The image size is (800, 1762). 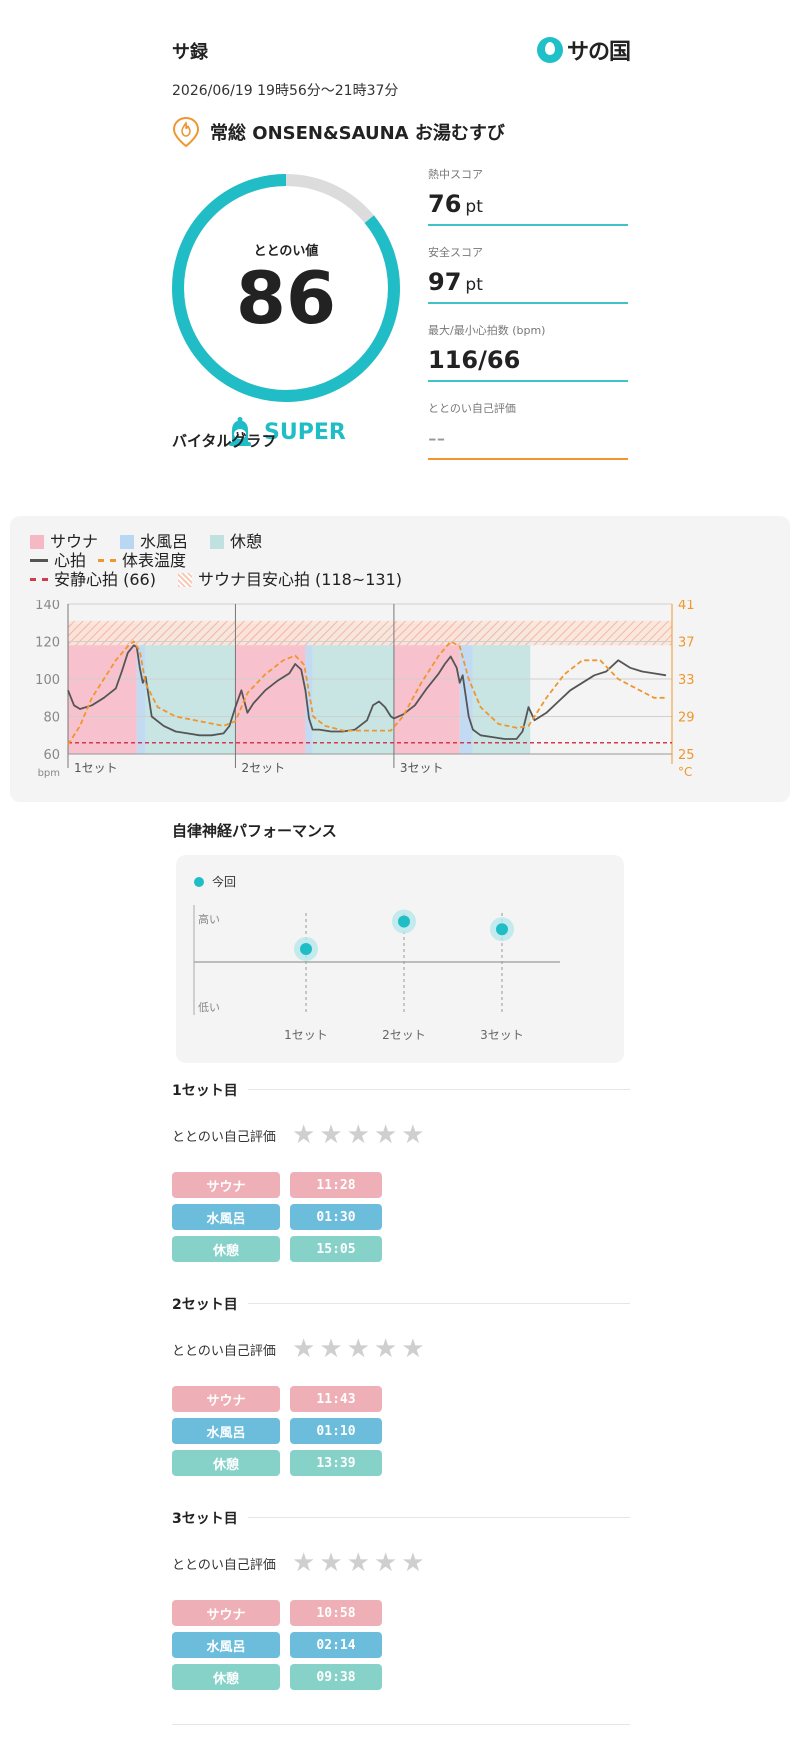 I want to click on y-right-tick: 41, so click(x=686, y=606).